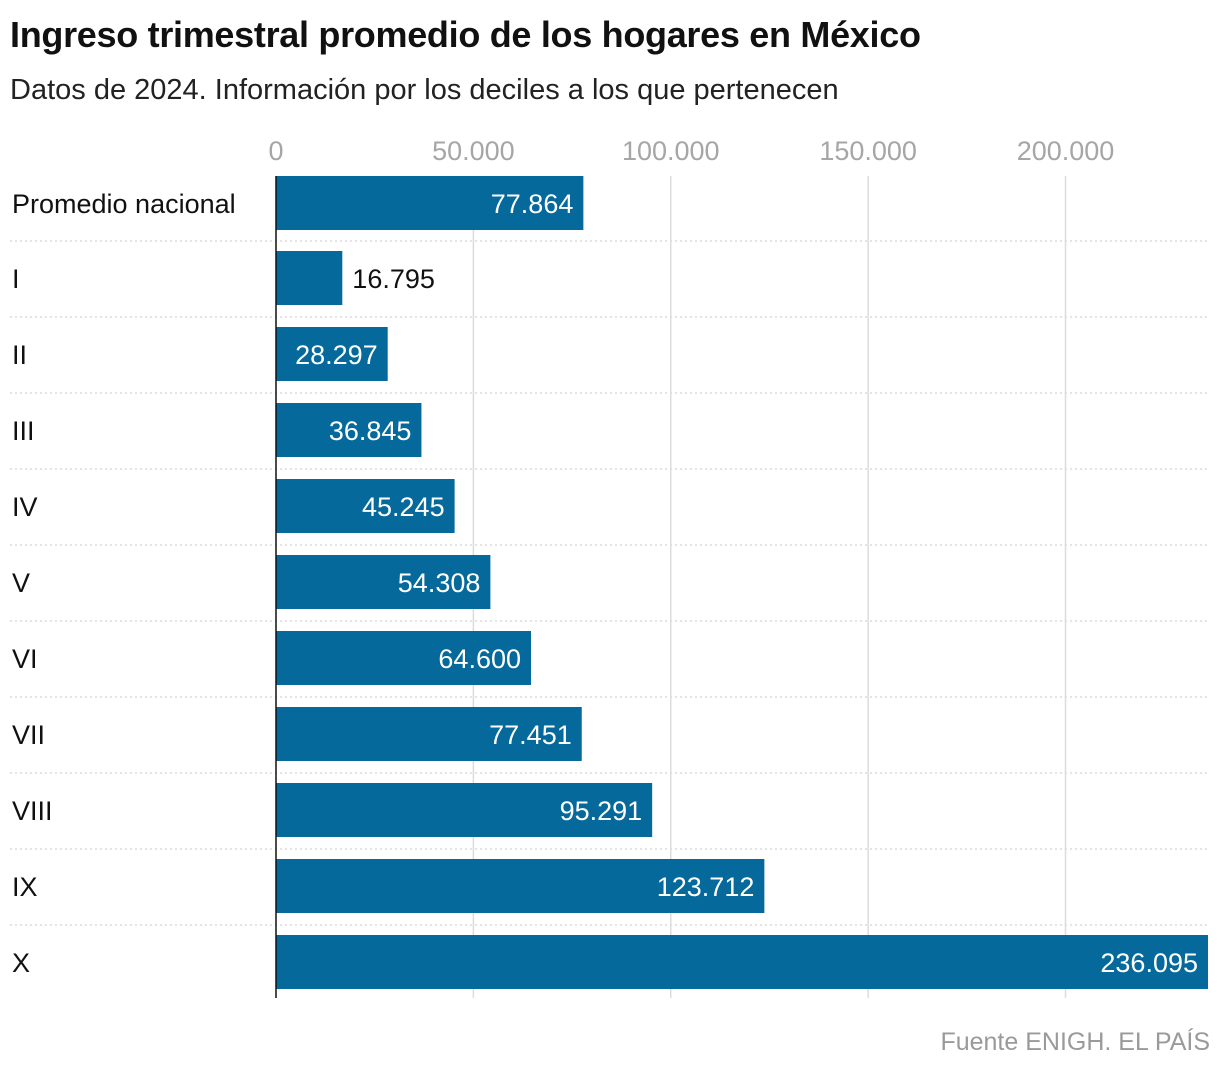  Describe the element at coordinates (868, 151) in the screenshot. I see `x-tick-label: 150.000` at that location.